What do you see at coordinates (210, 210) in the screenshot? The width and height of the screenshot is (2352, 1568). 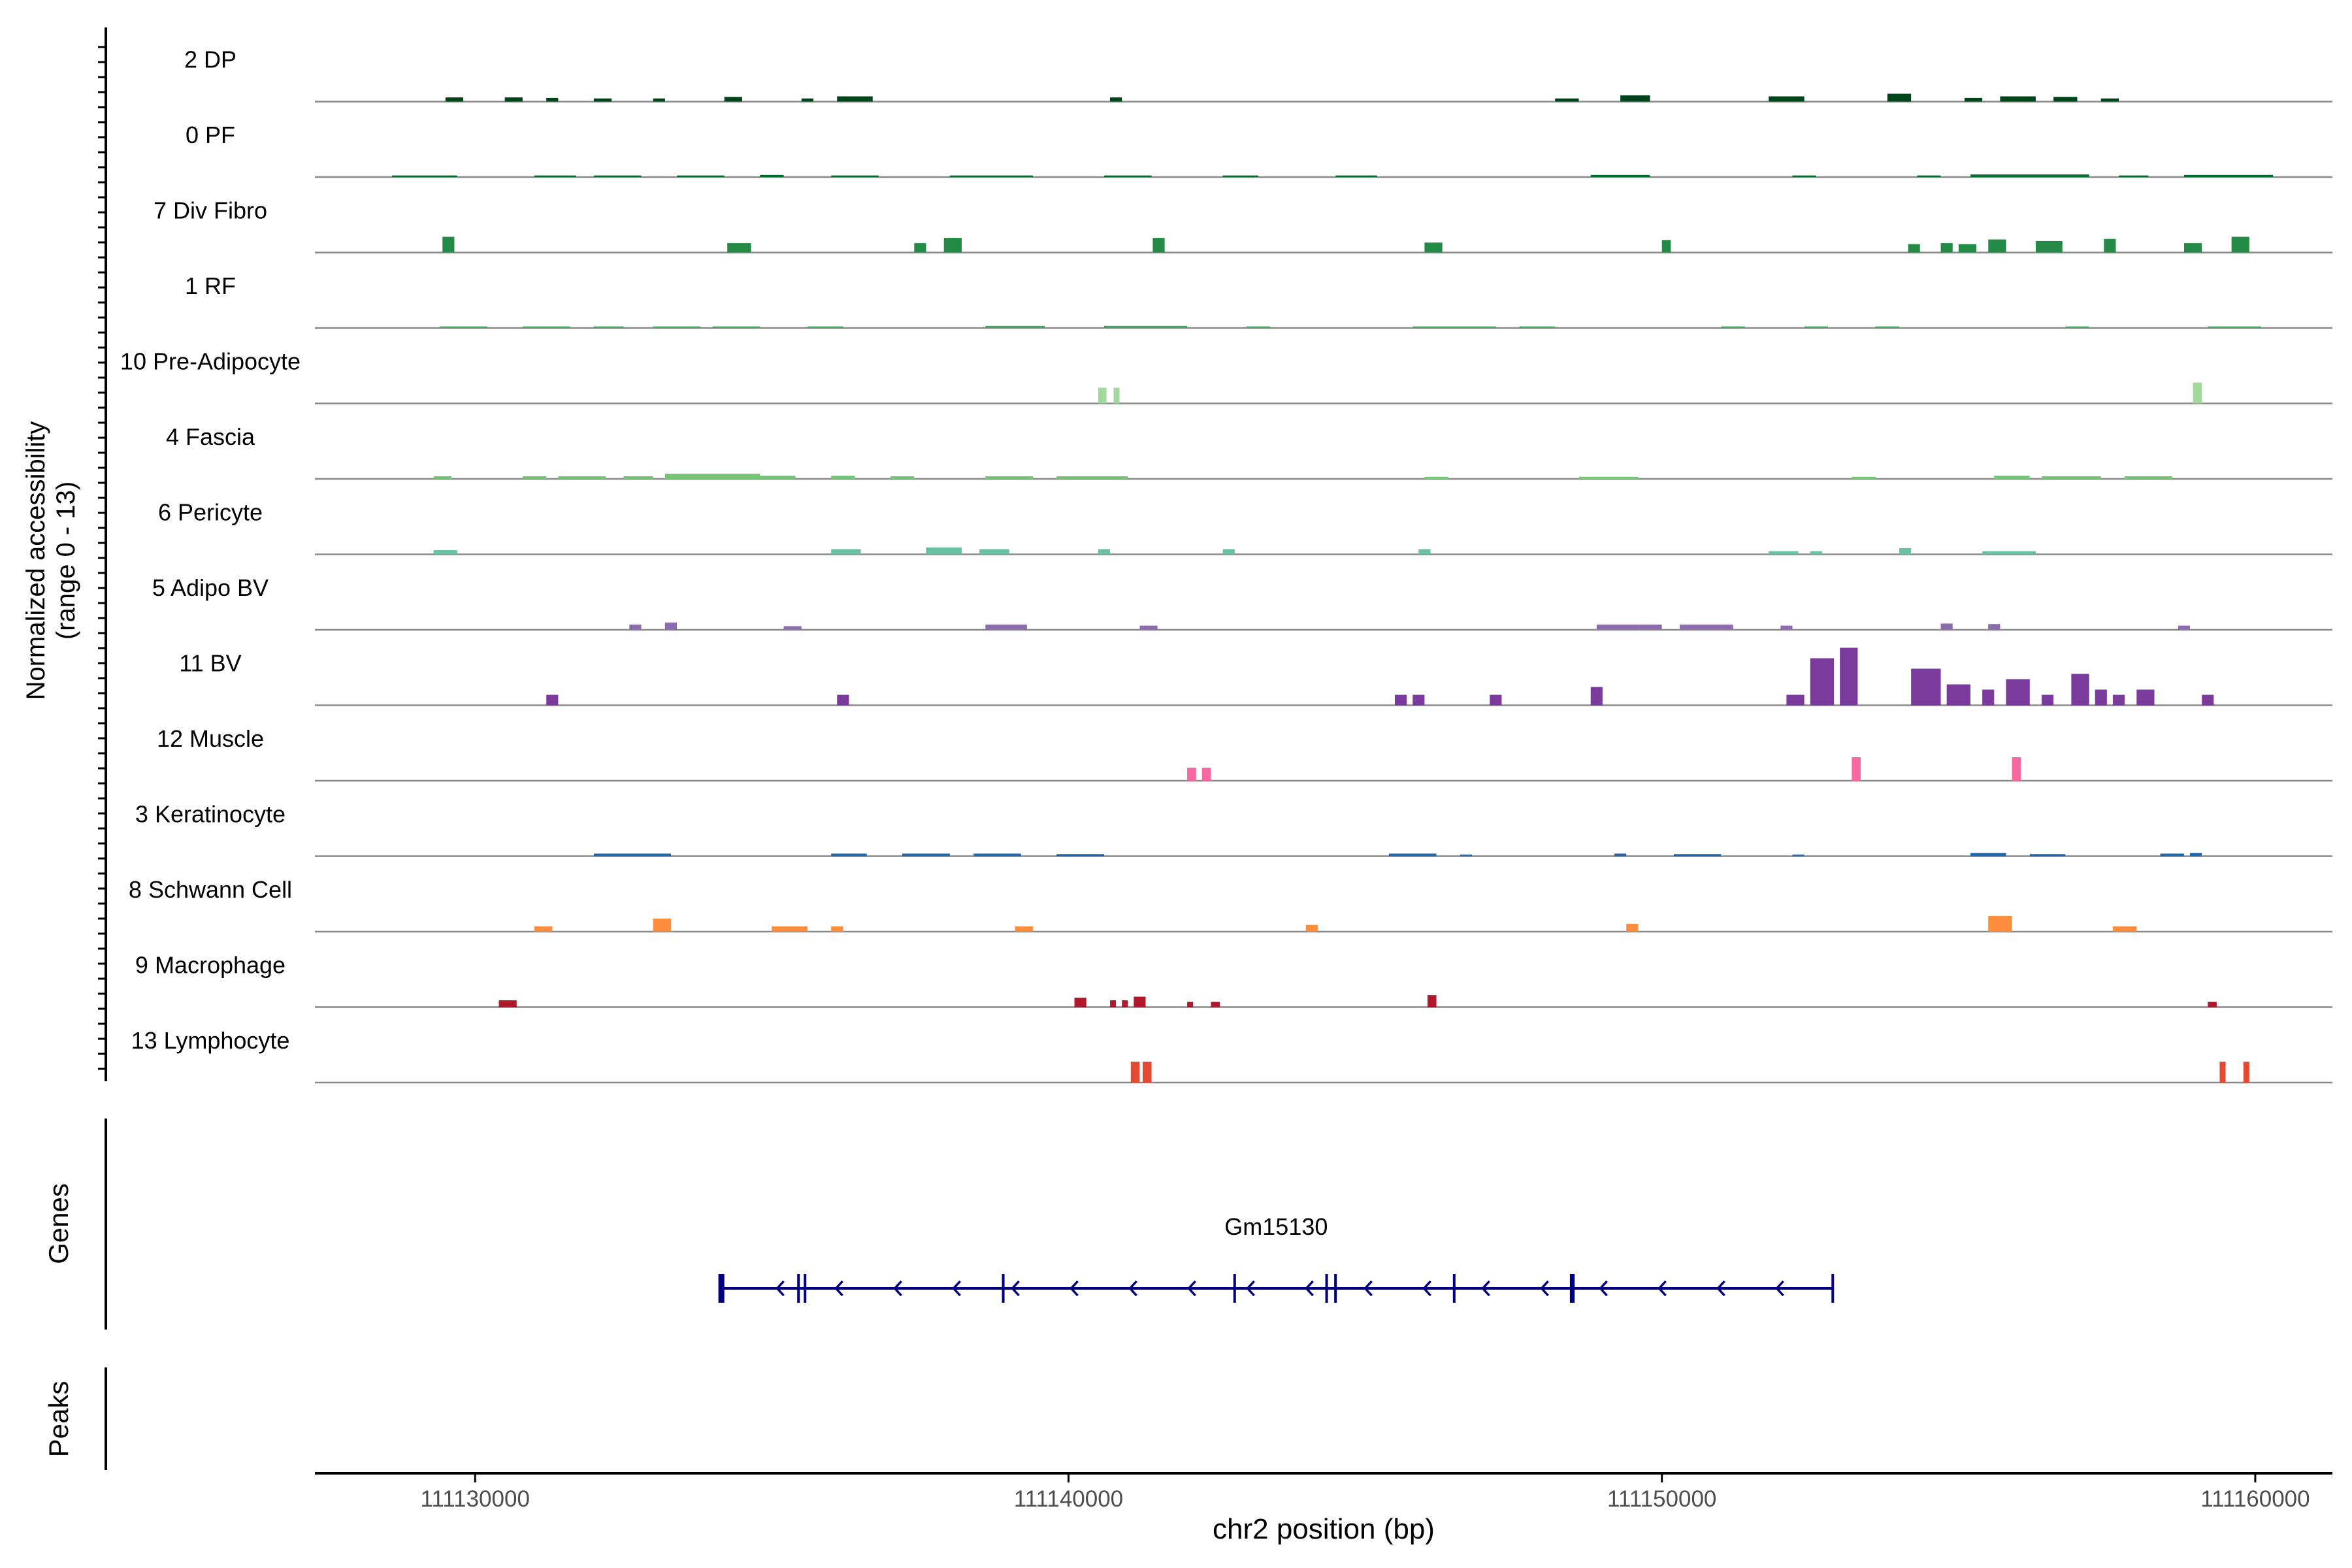 I see `track-label: 7 Div Fibro` at bounding box center [210, 210].